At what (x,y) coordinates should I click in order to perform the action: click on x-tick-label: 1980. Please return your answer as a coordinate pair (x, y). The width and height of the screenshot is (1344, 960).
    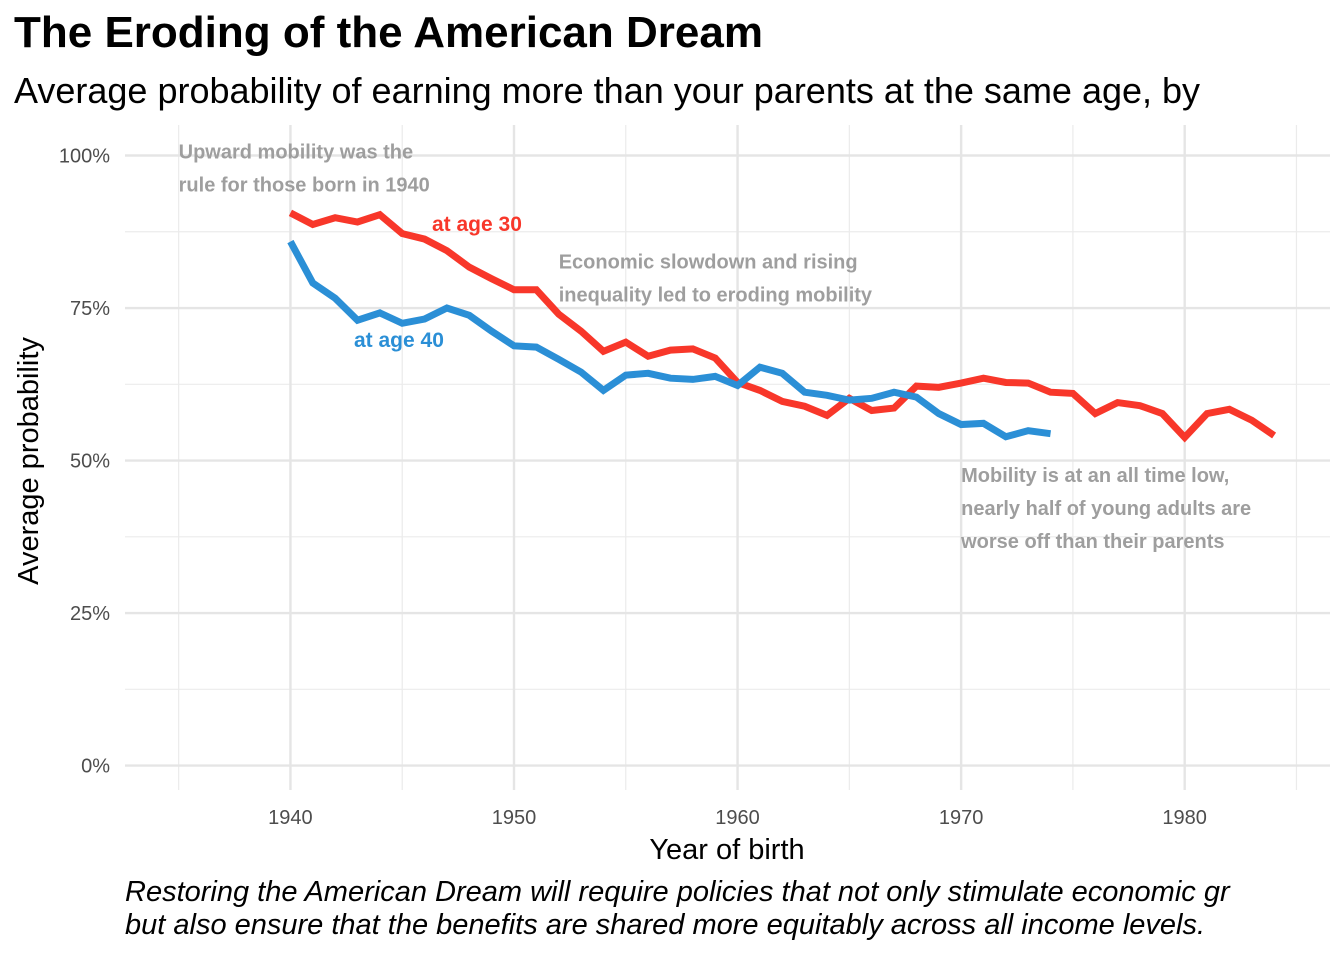
    Looking at the image, I should click on (1184, 818).